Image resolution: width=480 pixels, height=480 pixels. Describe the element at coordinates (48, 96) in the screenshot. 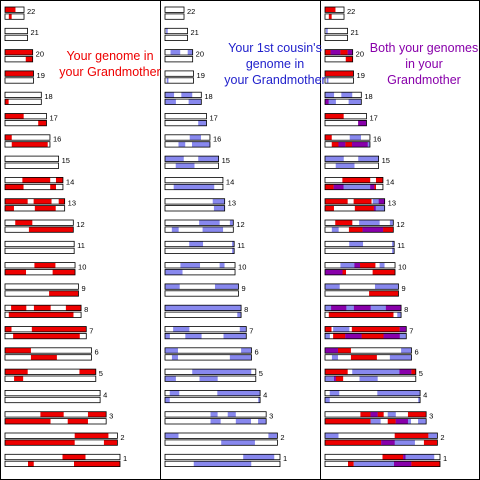

I see `chromosome-label: 18` at that location.